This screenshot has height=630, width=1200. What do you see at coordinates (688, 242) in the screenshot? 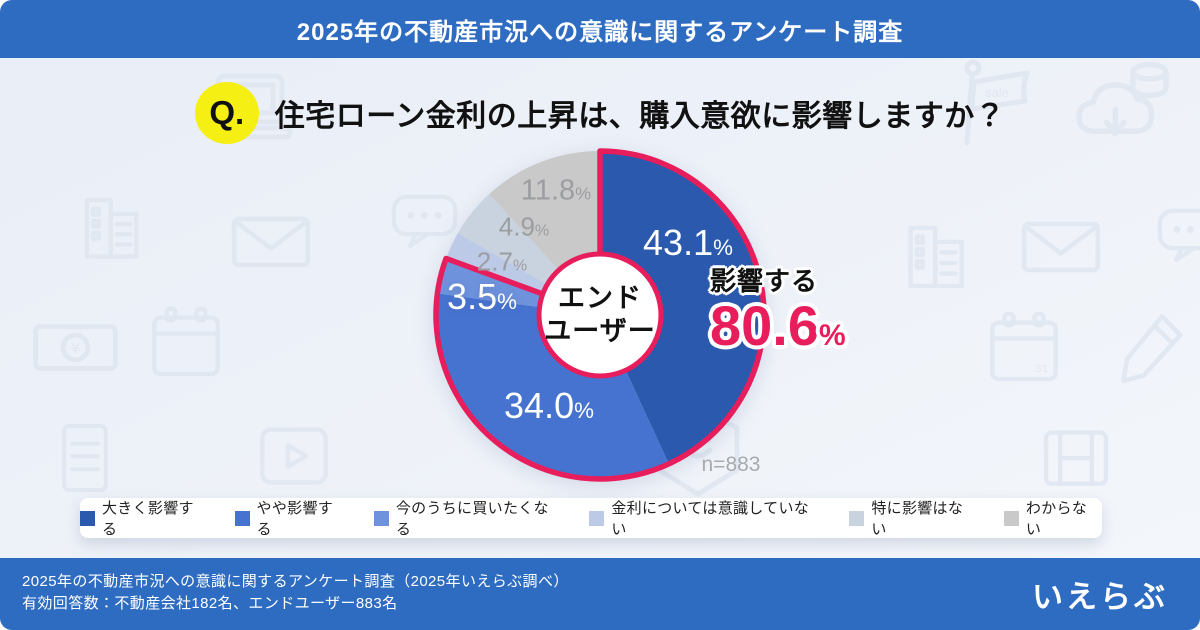
I see `segment-label-1: 43.1%` at bounding box center [688, 242].